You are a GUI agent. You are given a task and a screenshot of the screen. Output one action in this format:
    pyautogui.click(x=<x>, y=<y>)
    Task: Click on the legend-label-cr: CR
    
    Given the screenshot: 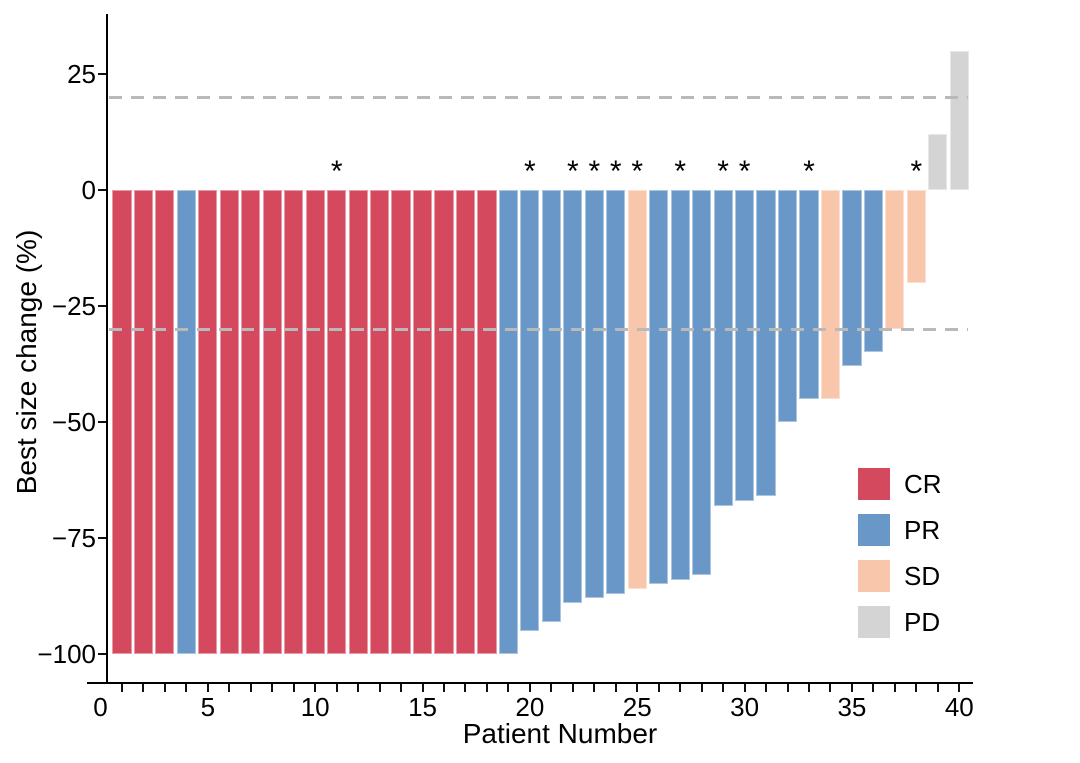 What is the action you would take?
    pyautogui.click(x=923, y=484)
    